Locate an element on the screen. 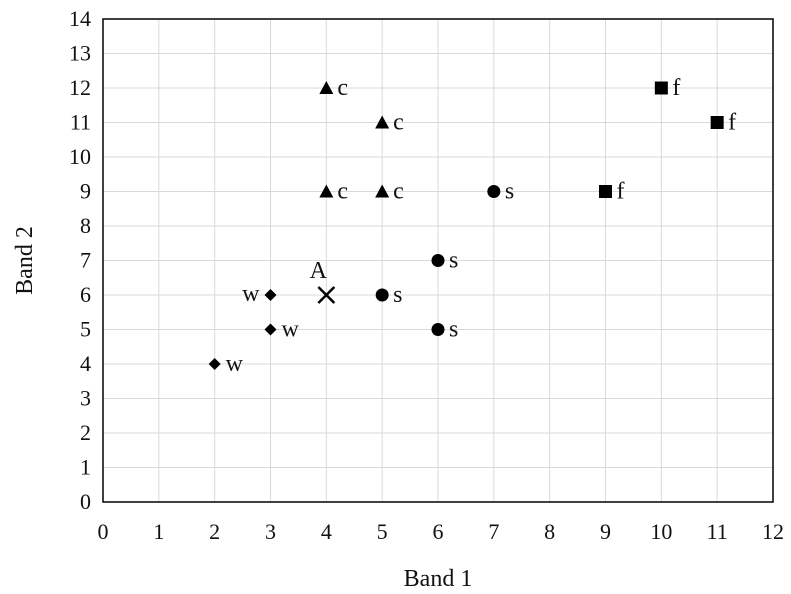  x-tick-label: 3 is located at coordinates (270, 531).